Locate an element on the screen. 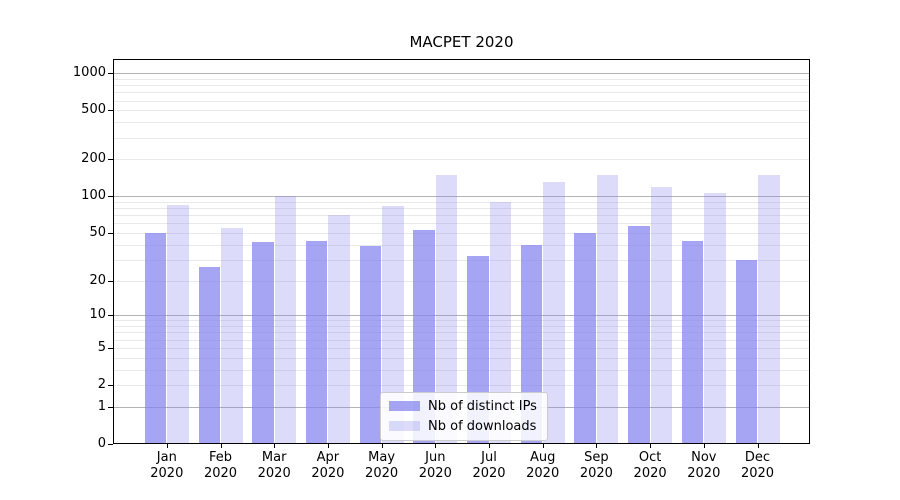  bar-ips-nov is located at coordinates (692, 342).